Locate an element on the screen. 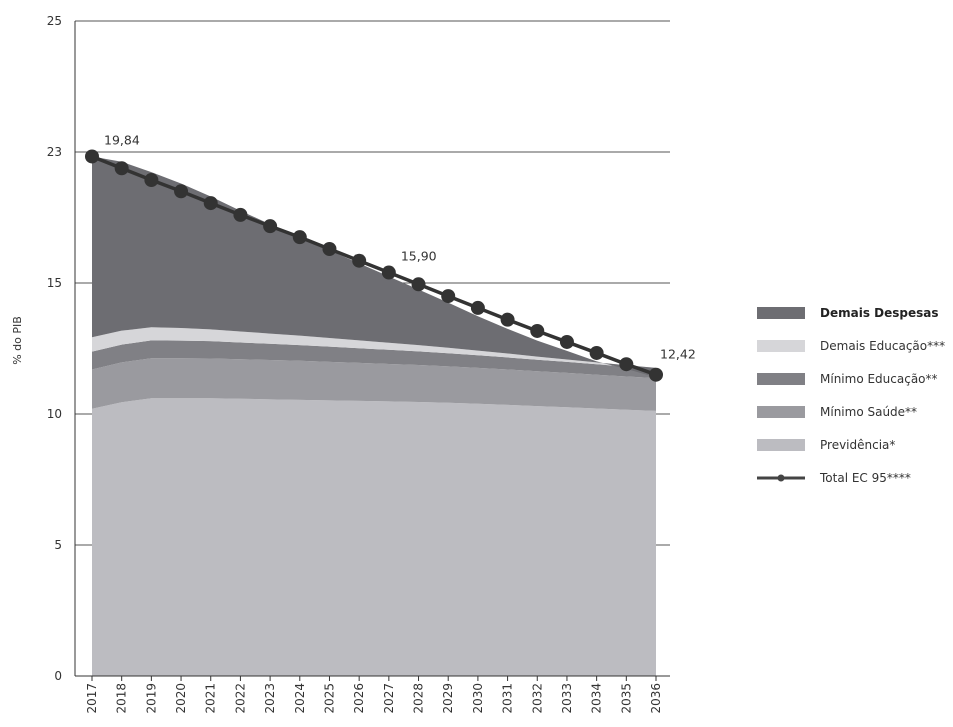 The height and width of the screenshot is (727, 953). legend-label: Mínimo Saúde** is located at coordinates (868, 412).